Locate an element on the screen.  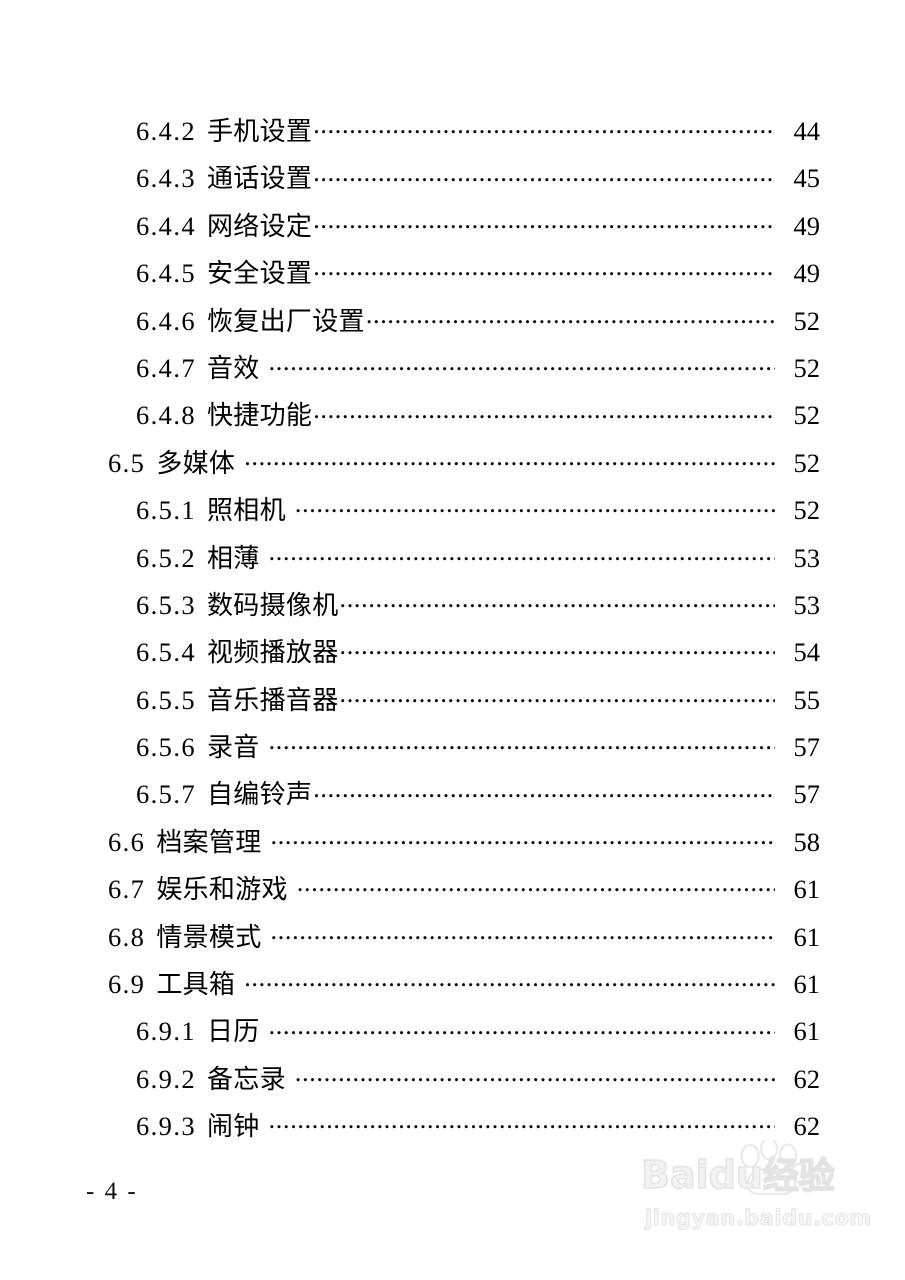
toc-entry-number: 6.8 is located at coordinates (127, 936).